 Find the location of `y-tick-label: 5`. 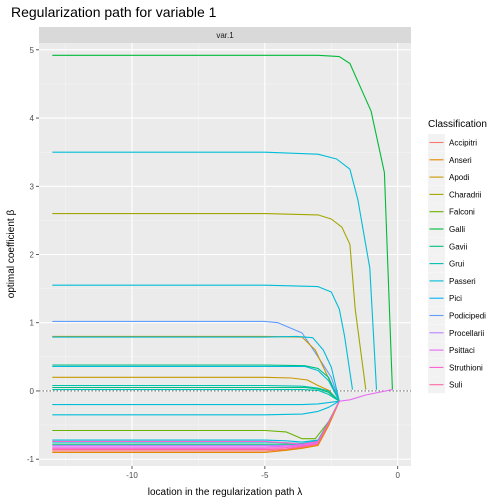

y-tick-label: 5 is located at coordinates (32, 50).